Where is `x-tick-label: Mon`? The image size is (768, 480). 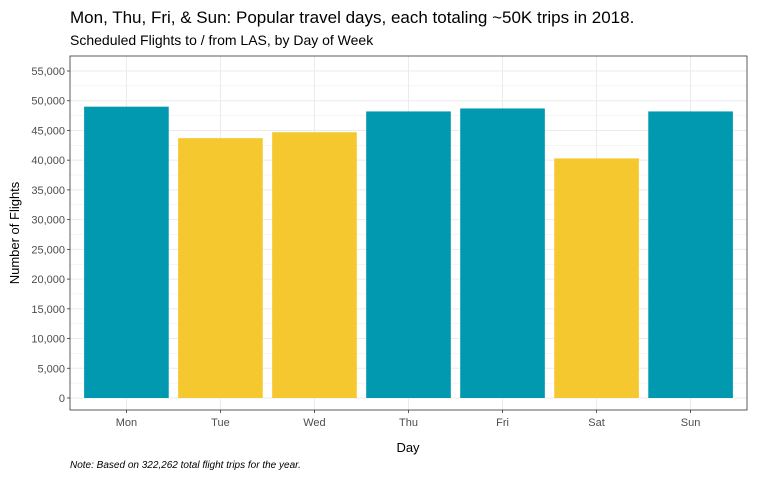 x-tick-label: Mon is located at coordinates (126, 423).